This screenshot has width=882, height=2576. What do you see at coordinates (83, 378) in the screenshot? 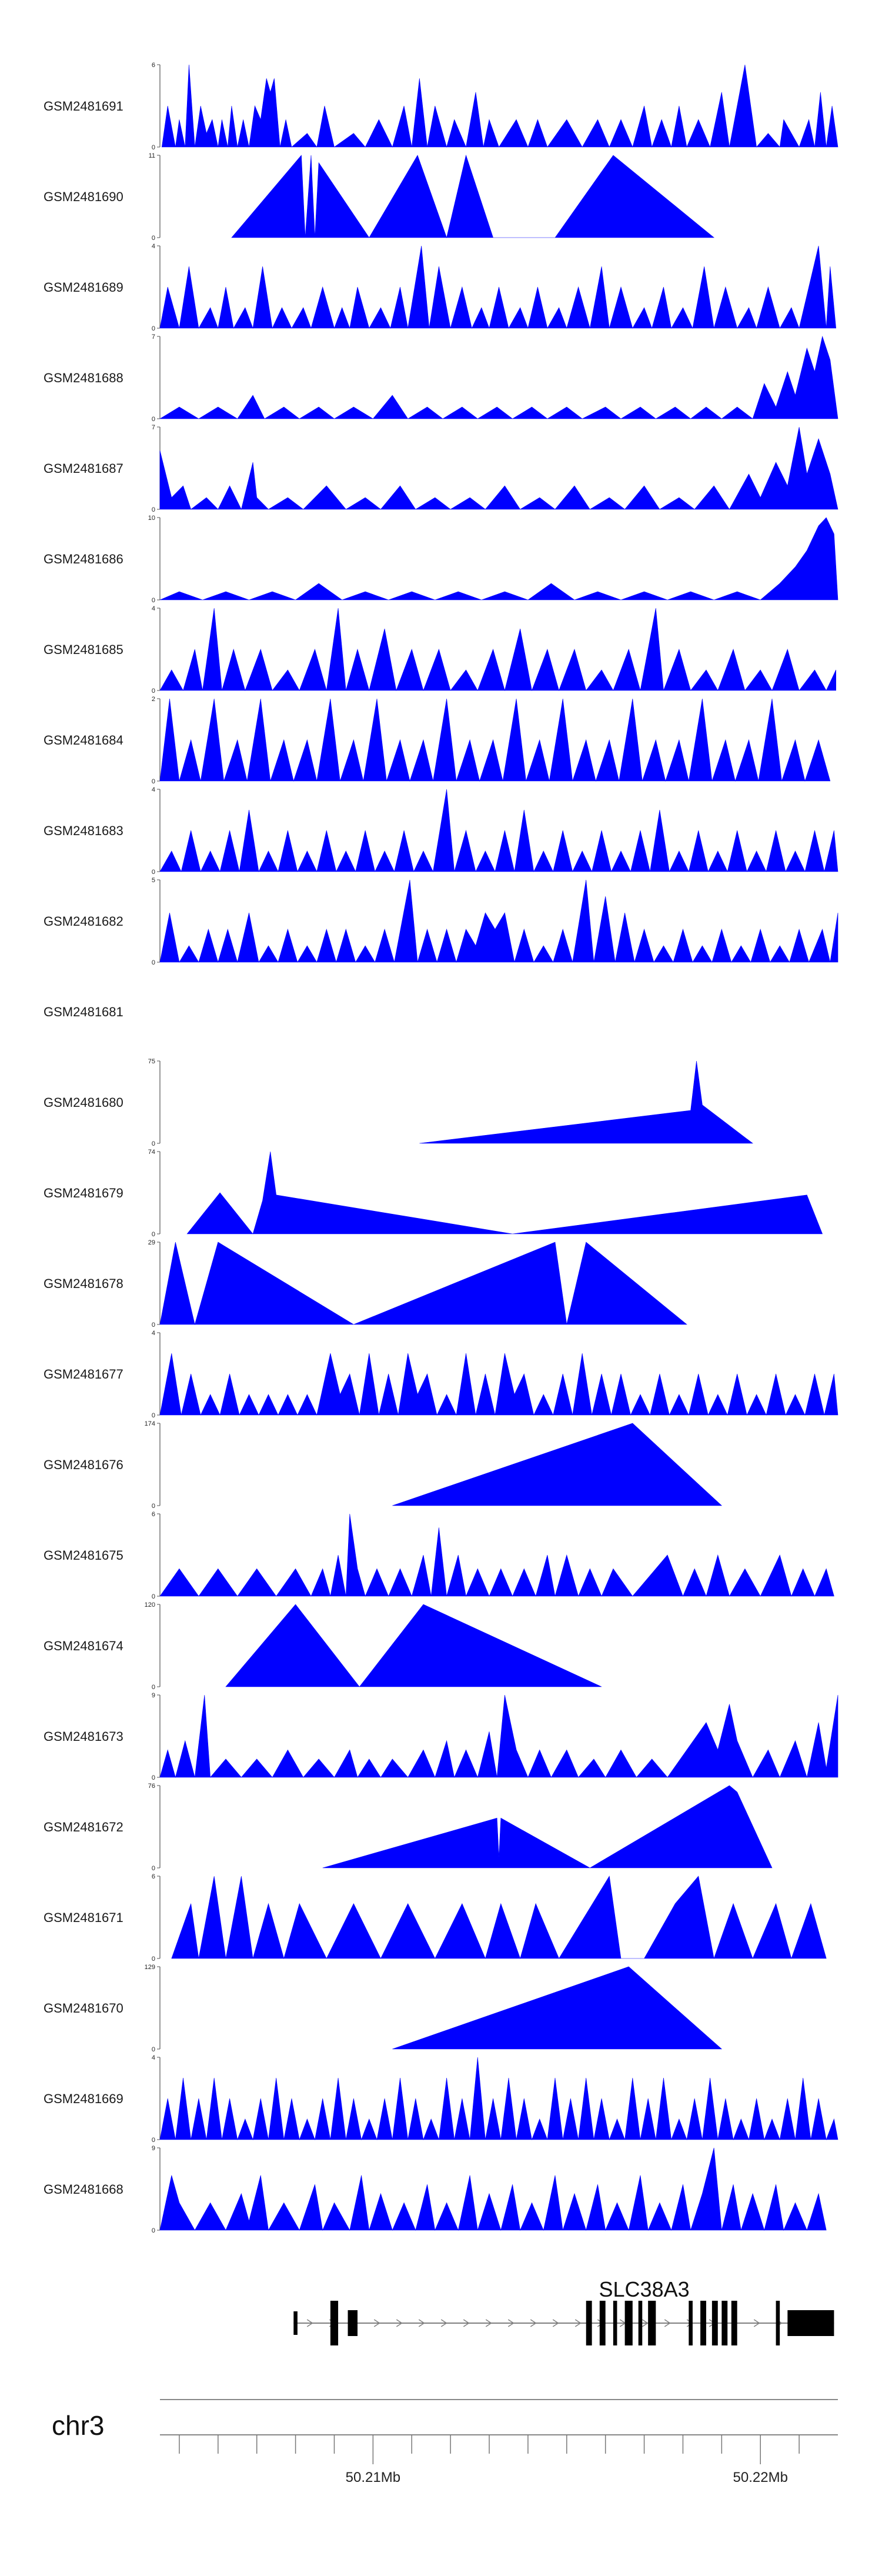
I see `track-label: GSM2481688` at bounding box center [83, 378].